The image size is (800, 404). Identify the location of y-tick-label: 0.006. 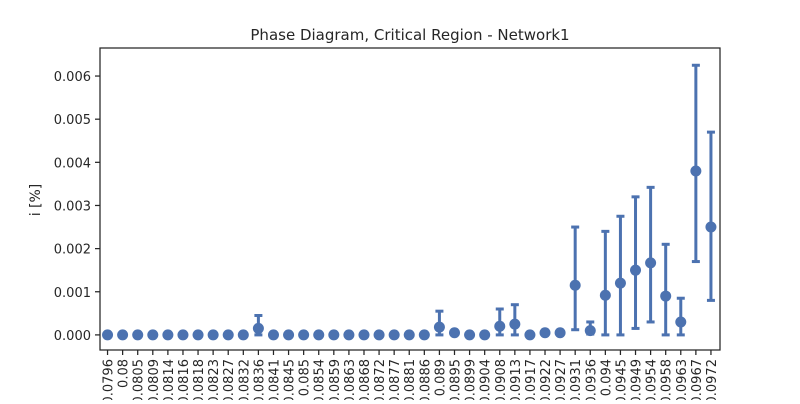
(72, 77).